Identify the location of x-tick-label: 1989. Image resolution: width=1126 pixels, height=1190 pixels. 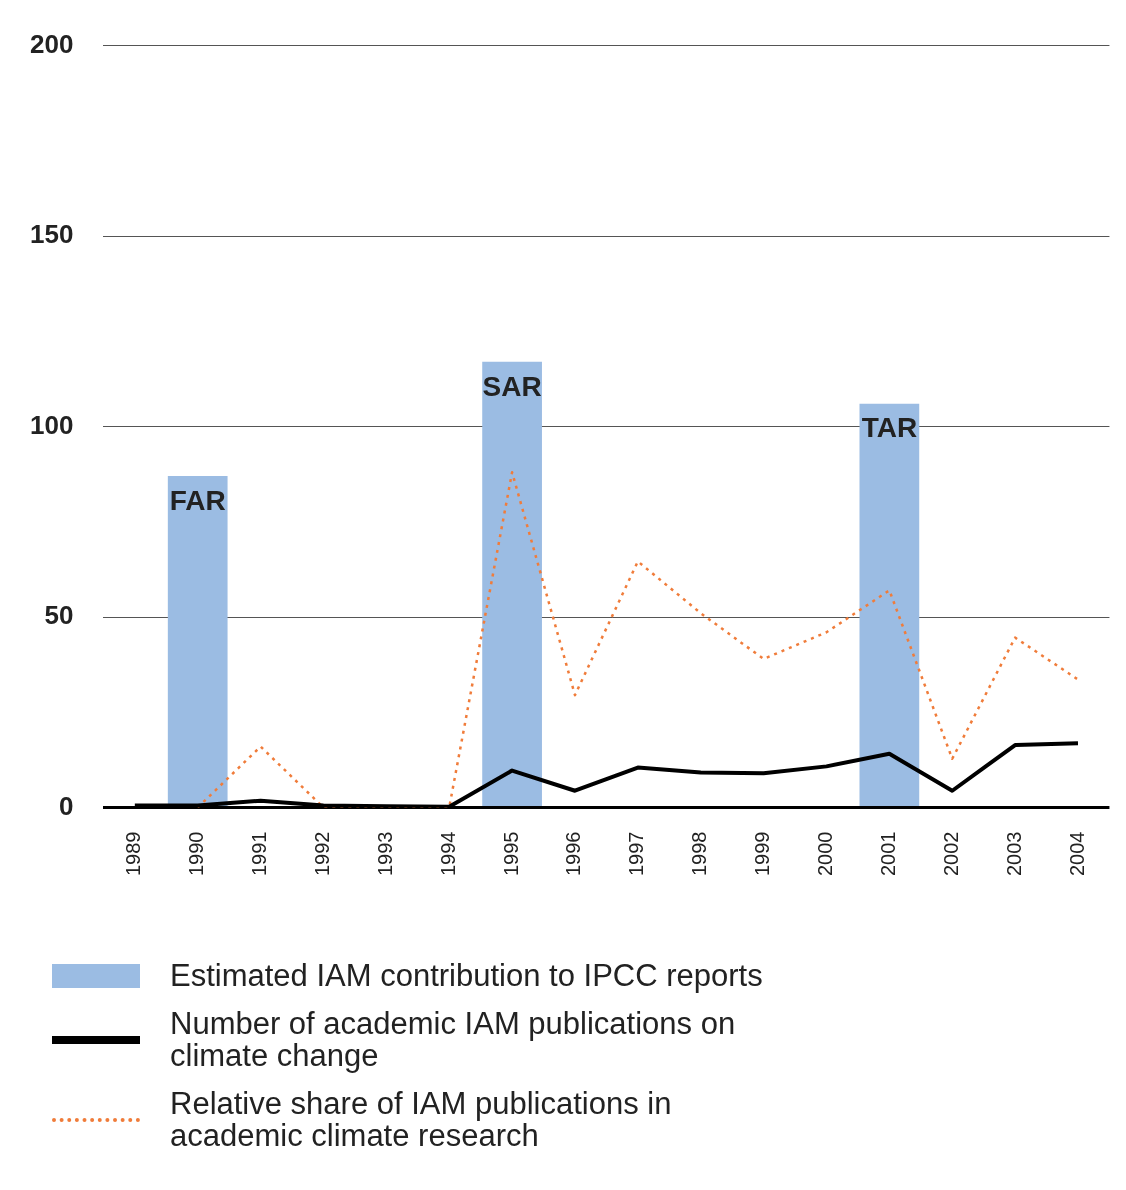
(133, 854).